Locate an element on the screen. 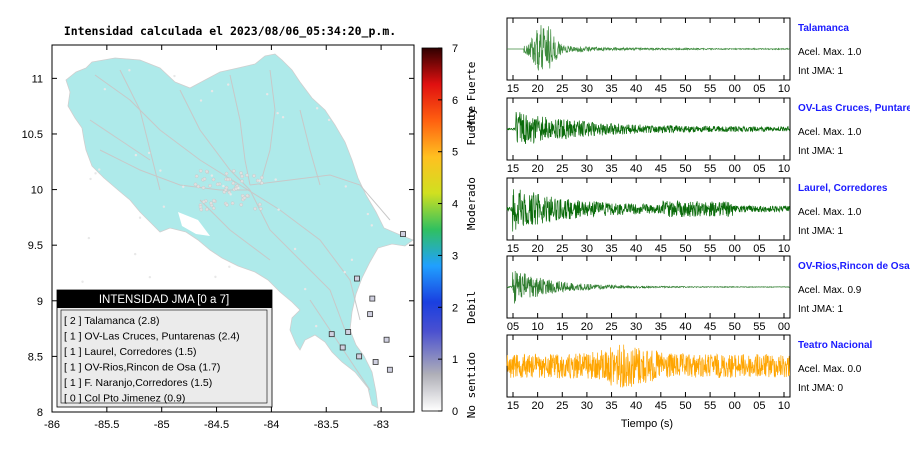  trace-x-tick-label: 55 is located at coordinates (759, 327).